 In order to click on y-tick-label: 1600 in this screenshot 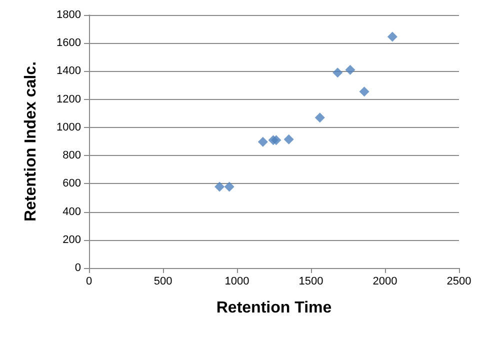, I will do `click(68, 43)`.